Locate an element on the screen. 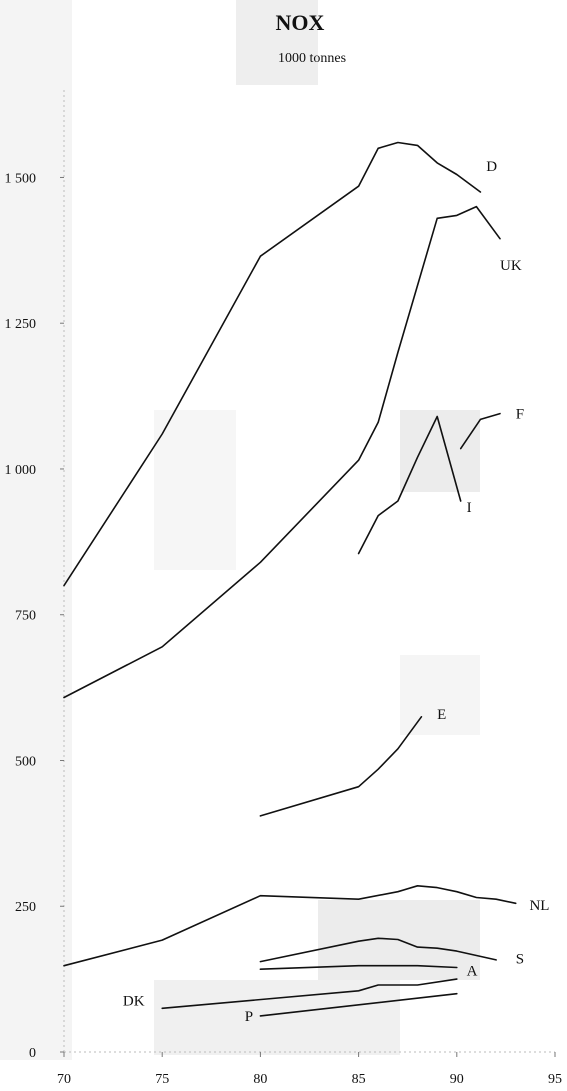  series-line-i is located at coordinates (409, 485).